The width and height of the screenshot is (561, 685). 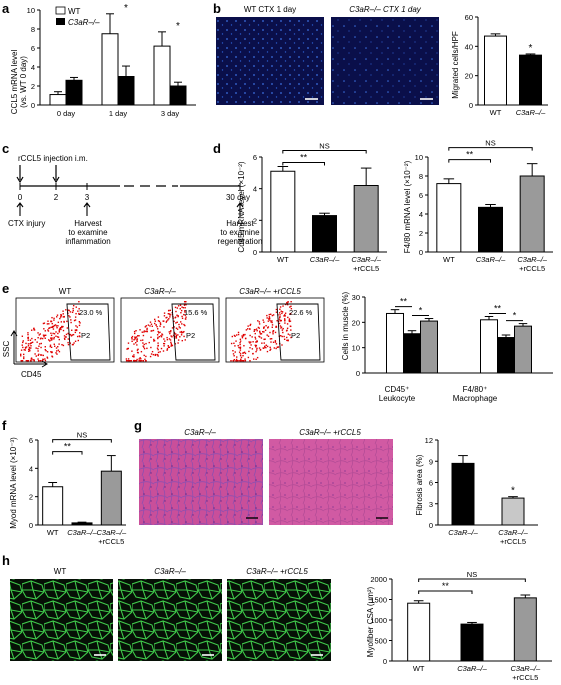 I want to click on d1-bar, so click(x=366, y=219).